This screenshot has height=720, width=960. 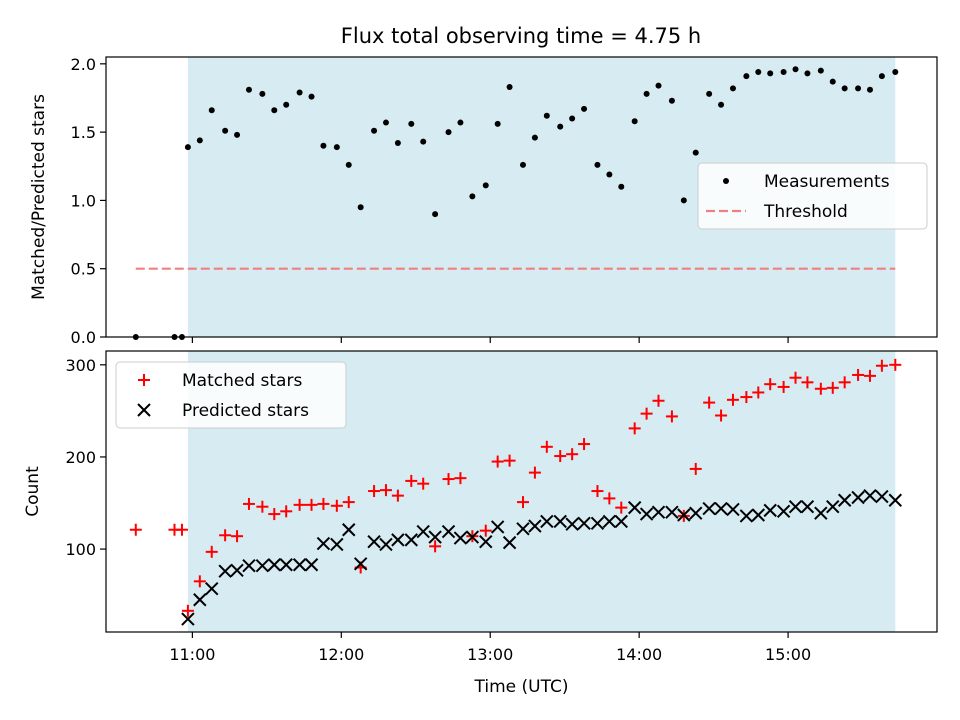 I want to click on y-tick-label: 100, so click(x=80, y=549).